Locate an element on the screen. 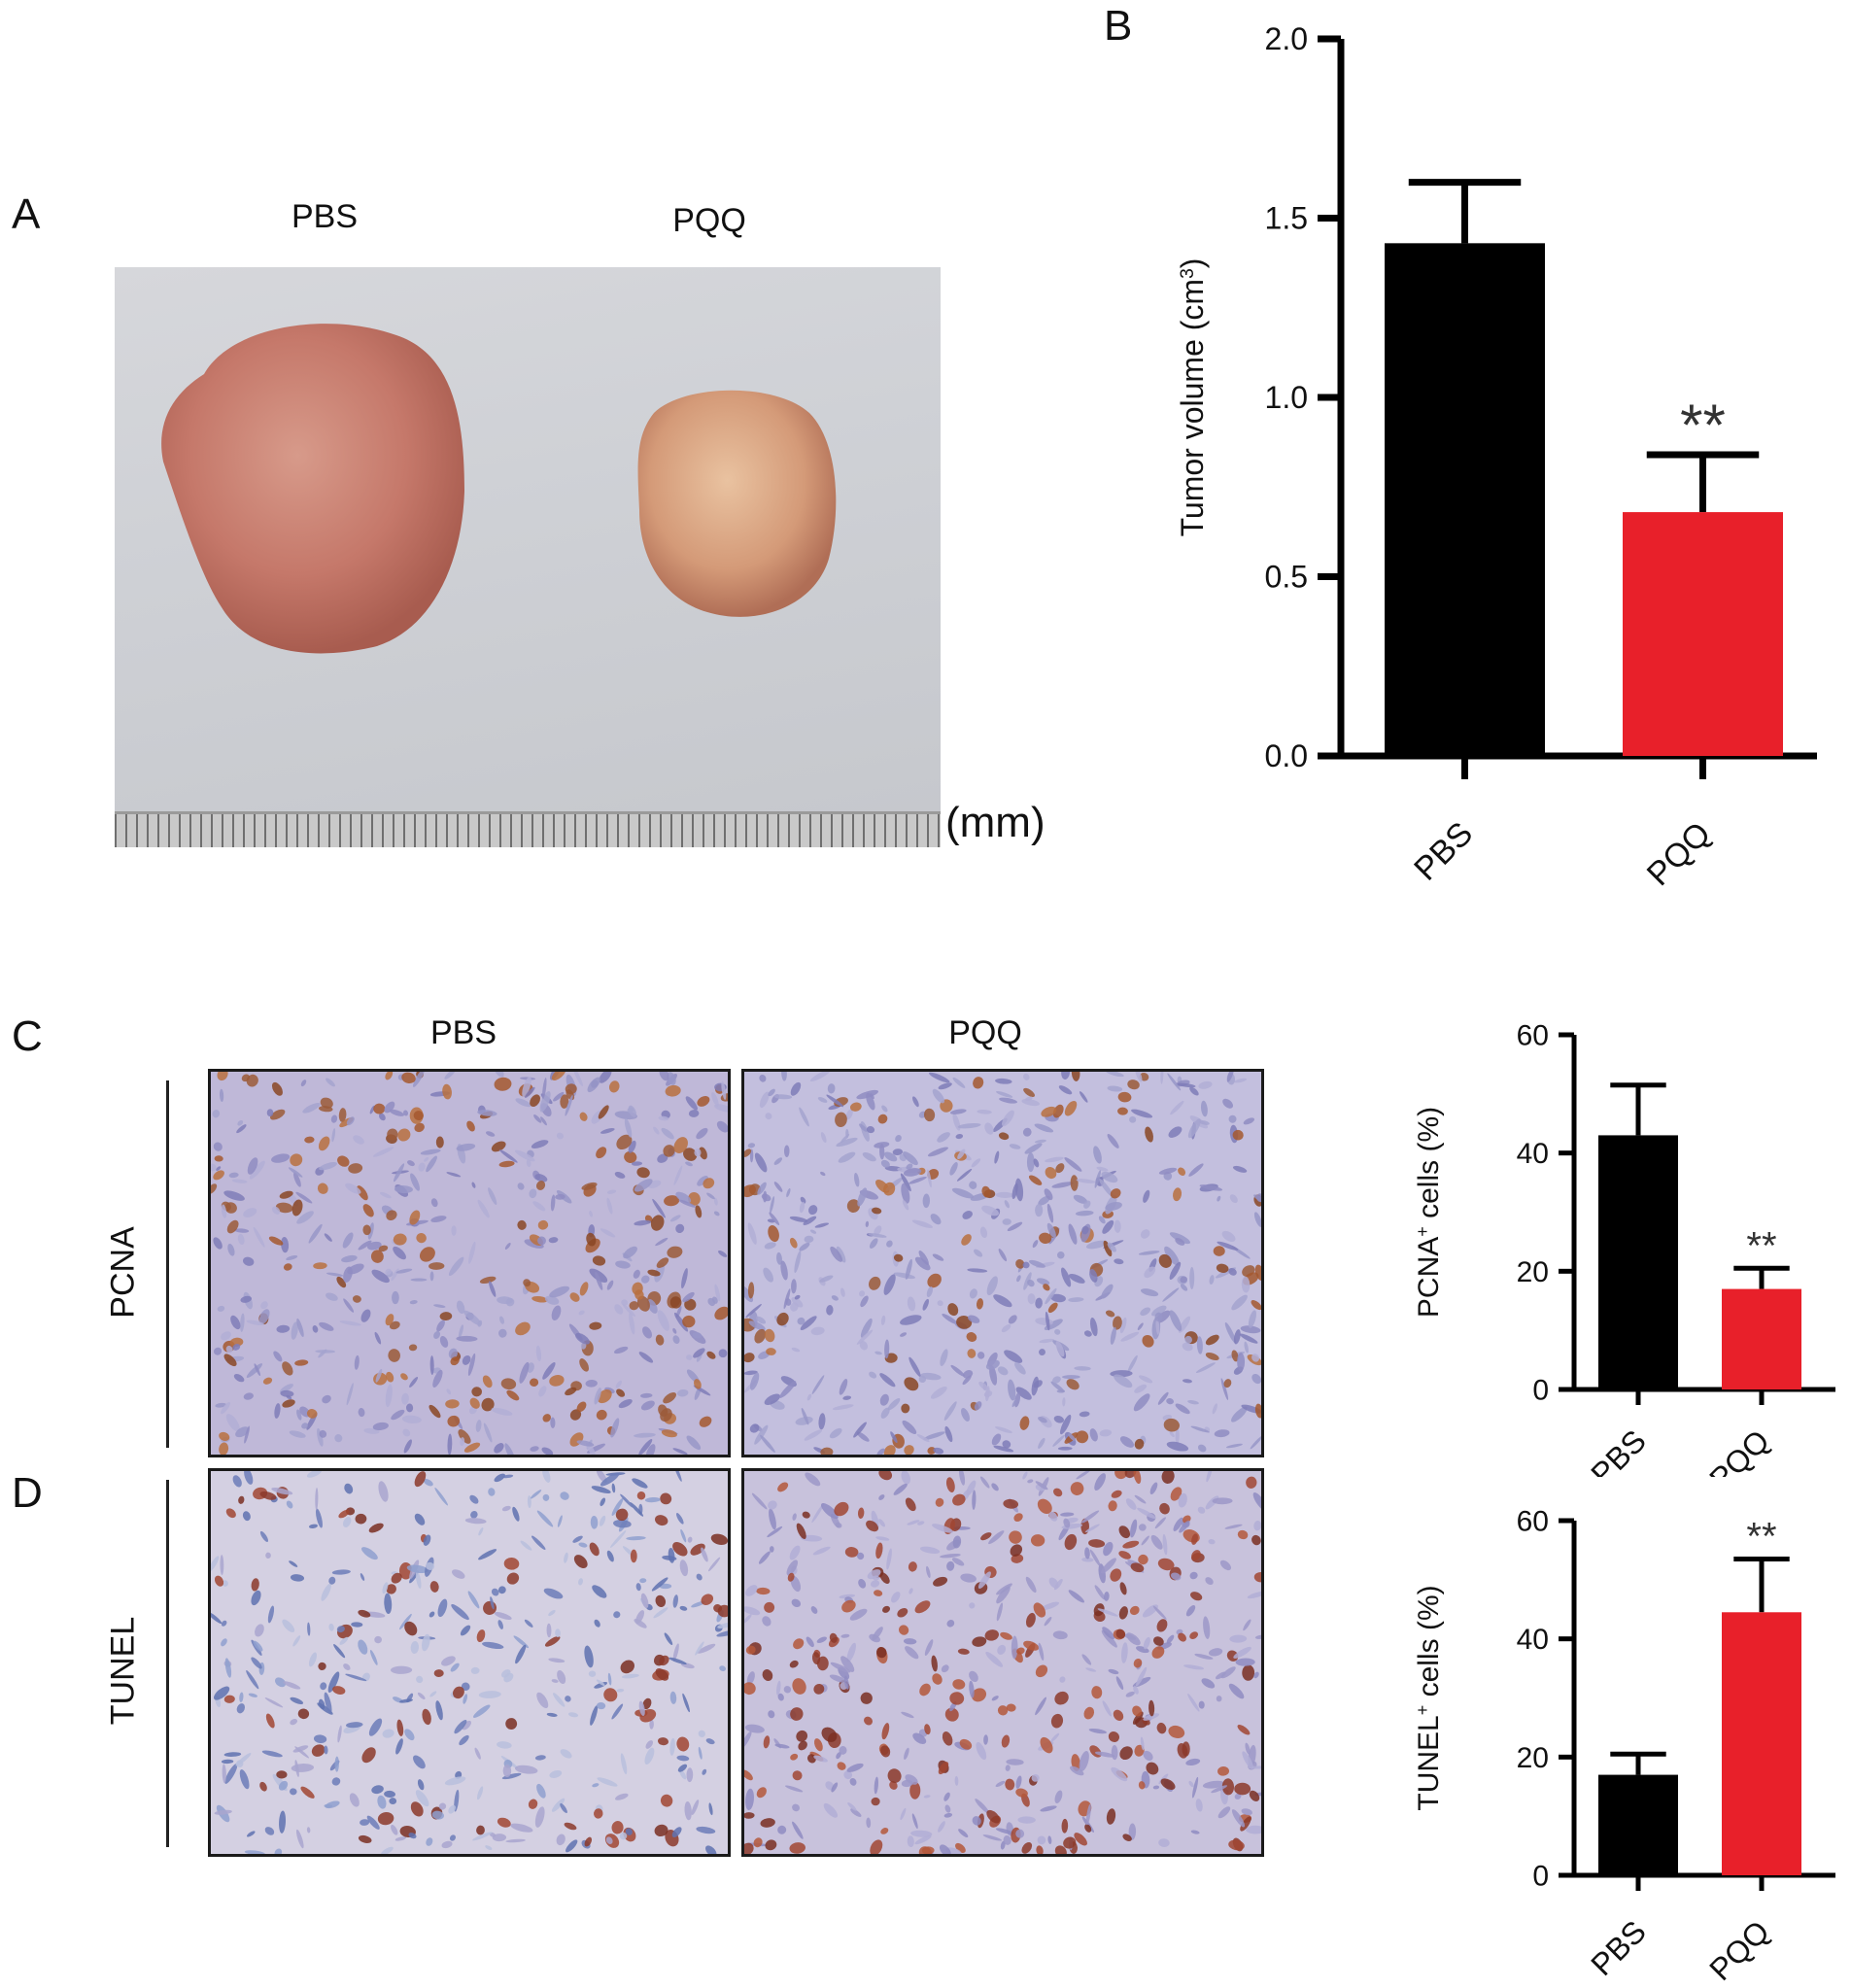 This screenshot has height=1988, width=1851. panel-d-letter: D is located at coordinates (28, 1493).